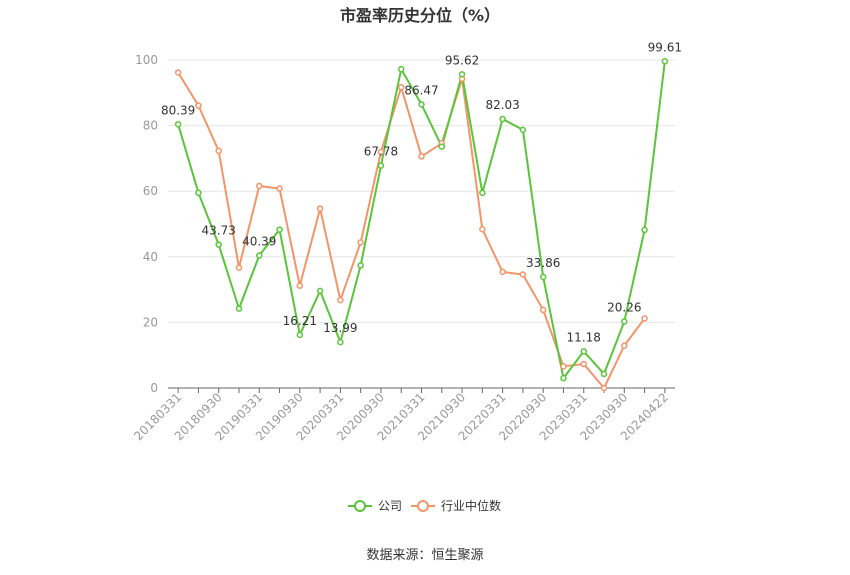  Describe the element at coordinates (146, 60) in the screenshot. I see `y-tick-label: 100` at that location.